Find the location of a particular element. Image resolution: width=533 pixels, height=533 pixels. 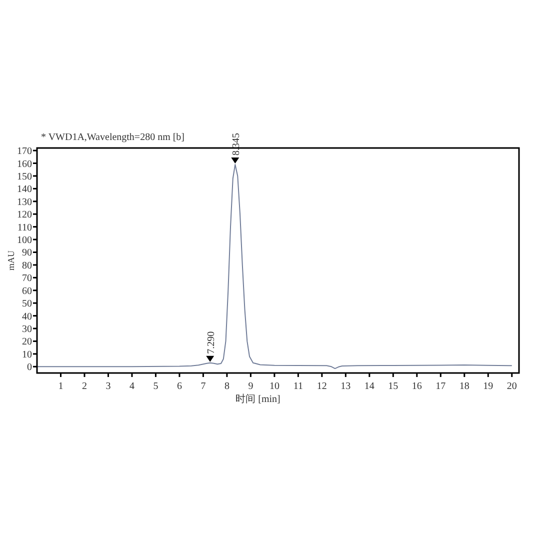

y-tick-label: 110 is located at coordinates (24, 228).